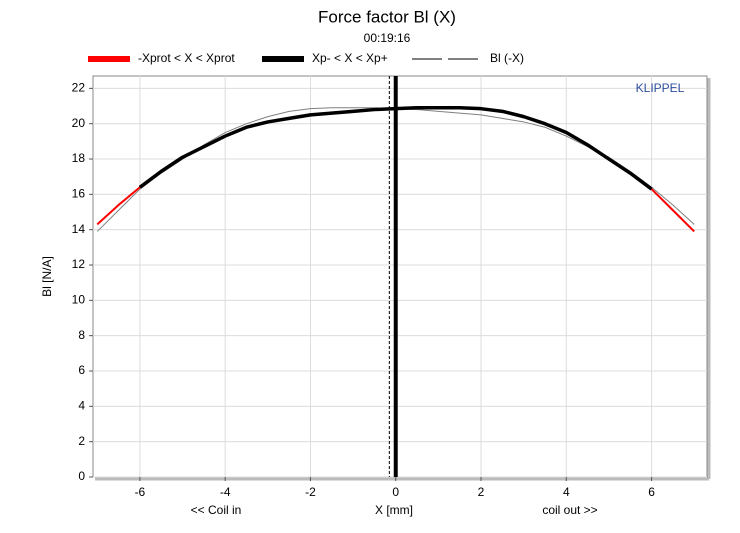  I want to click on annotation: << Coil in, so click(216, 510).